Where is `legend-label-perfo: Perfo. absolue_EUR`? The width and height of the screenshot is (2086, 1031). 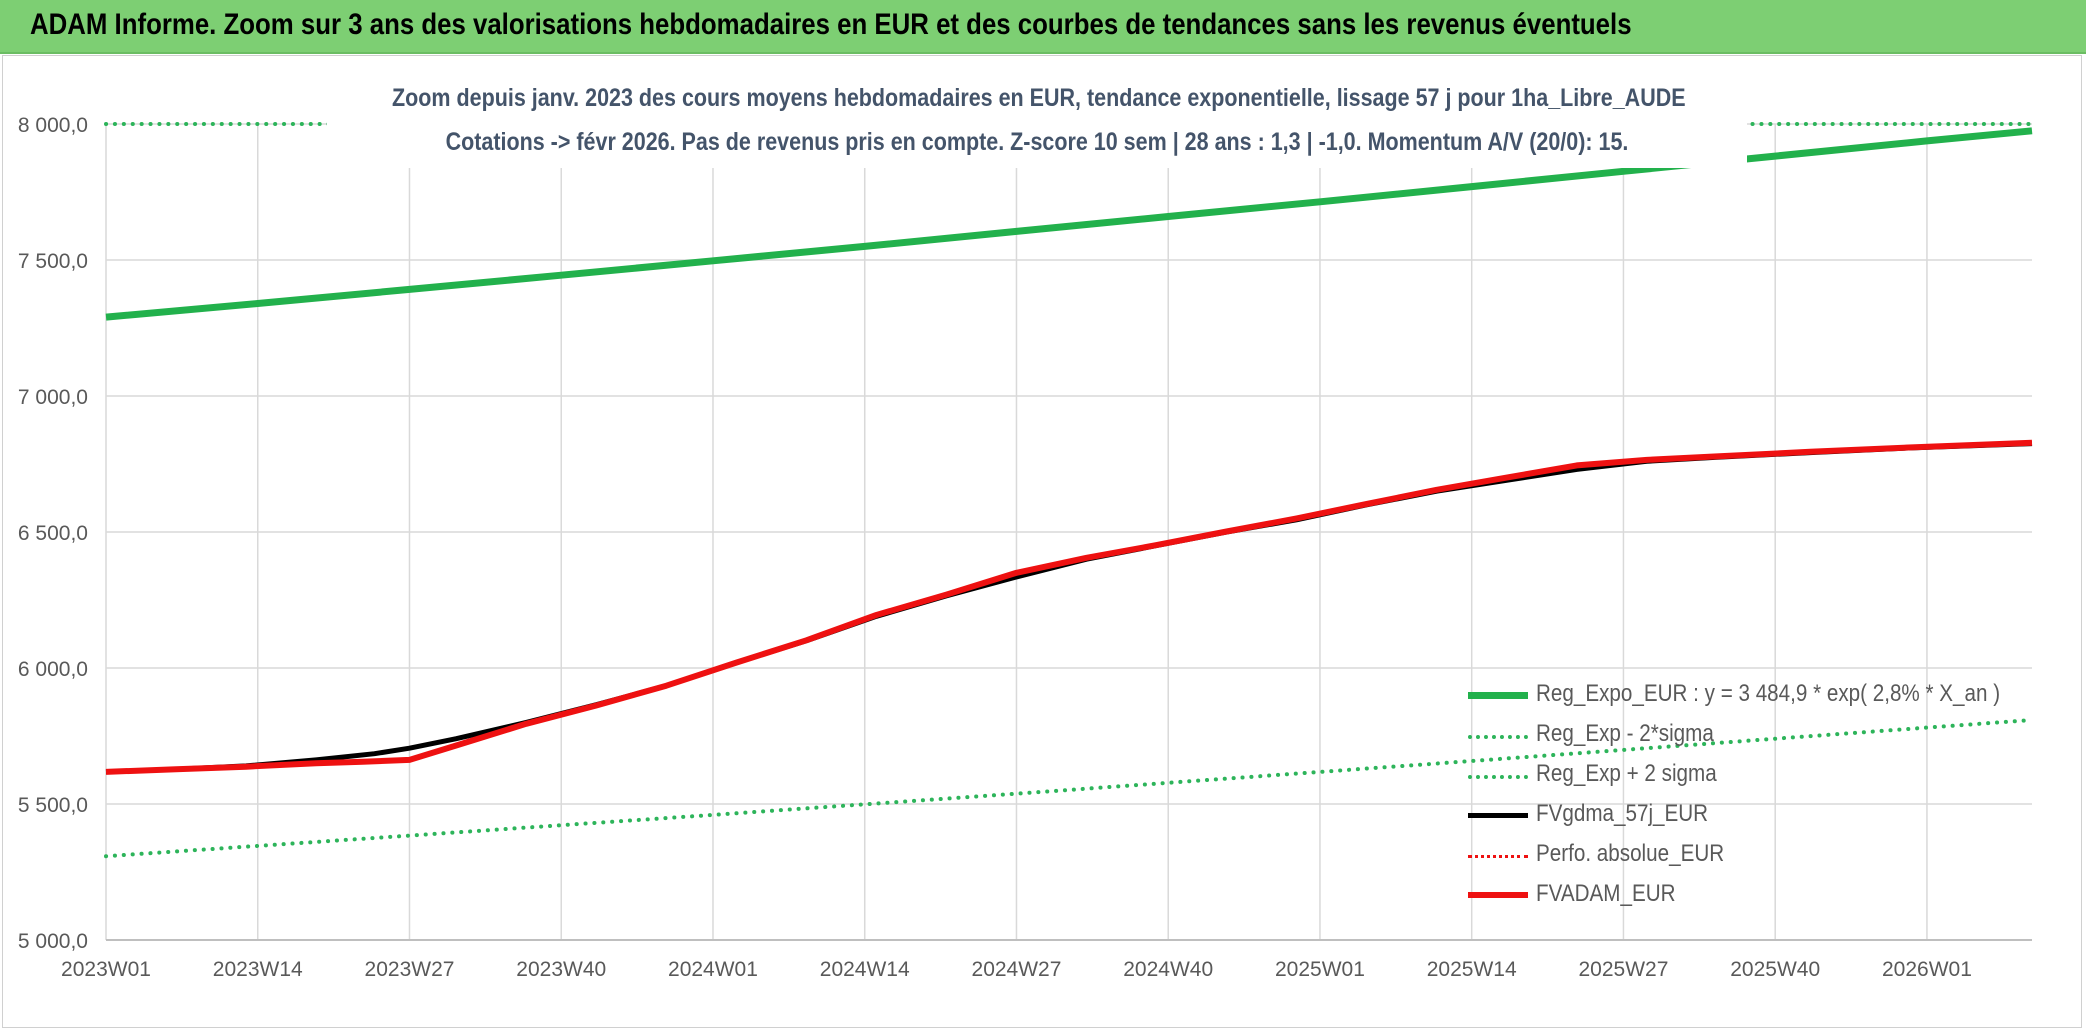
legend-label-perfo: Perfo. absolue_EUR is located at coordinates (1630, 853).